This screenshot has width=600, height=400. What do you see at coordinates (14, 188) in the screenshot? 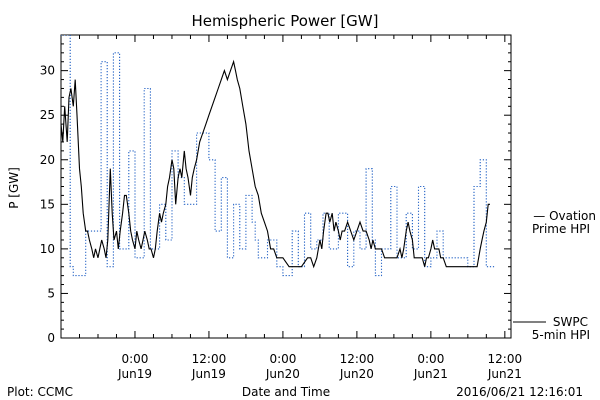
I see `y-axis-label: P [GW]` at bounding box center [14, 188].